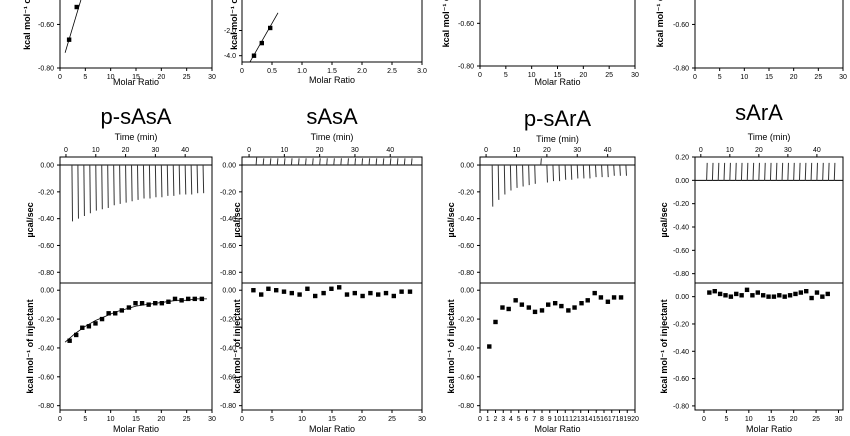 The width and height of the screenshot is (850, 436). What do you see at coordinates (511, 419) in the screenshot?
I see `x-tick-label: 4` at bounding box center [511, 419].